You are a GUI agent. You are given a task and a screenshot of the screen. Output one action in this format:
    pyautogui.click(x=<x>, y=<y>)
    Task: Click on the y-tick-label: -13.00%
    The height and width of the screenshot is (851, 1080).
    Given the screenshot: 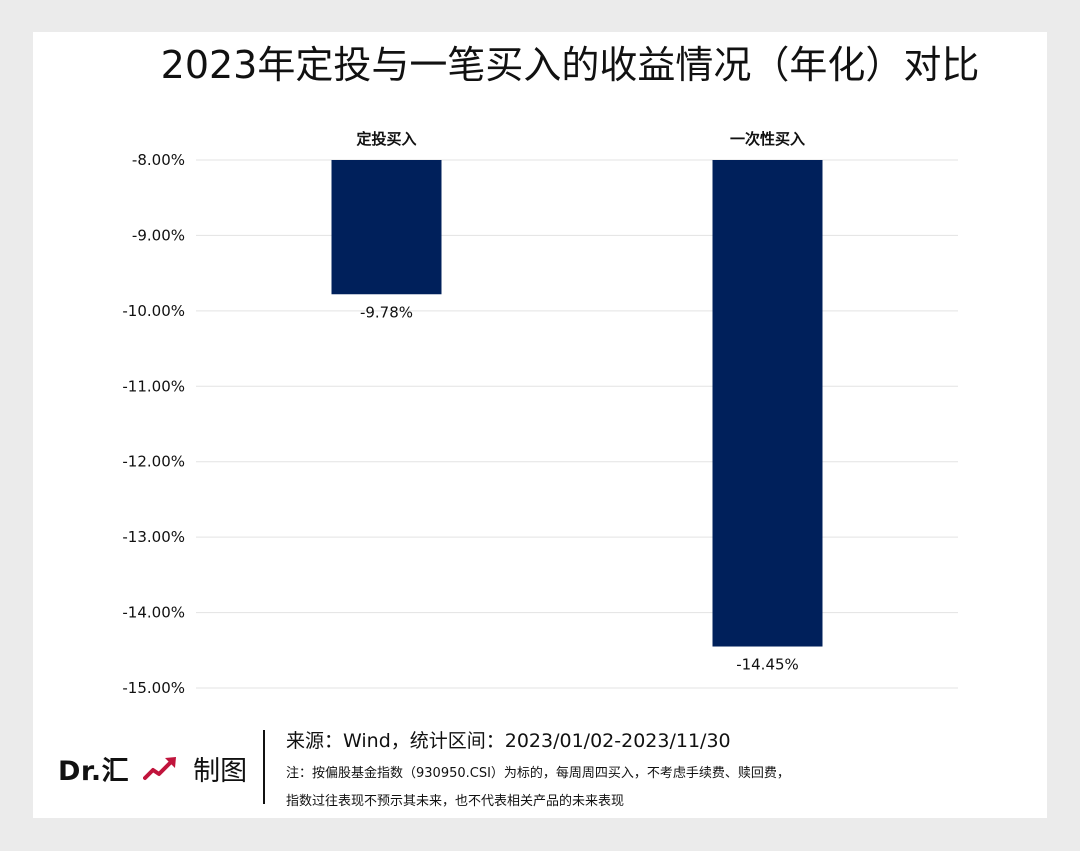 What is the action you would take?
    pyautogui.click(x=153, y=537)
    